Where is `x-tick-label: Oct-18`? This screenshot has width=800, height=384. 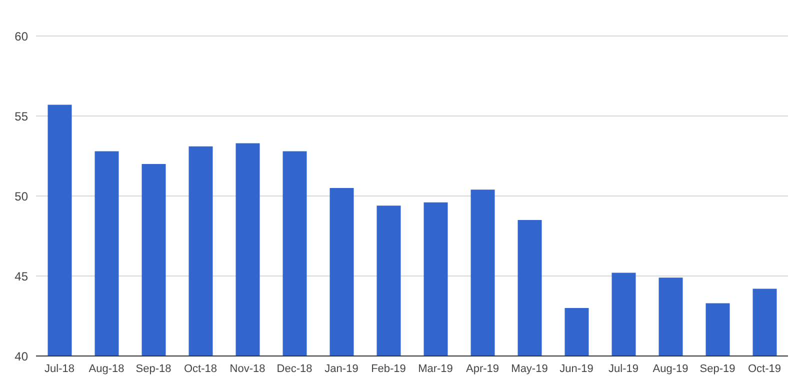
x-tick-label: Oct-18 is located at coordinates (201, 368).